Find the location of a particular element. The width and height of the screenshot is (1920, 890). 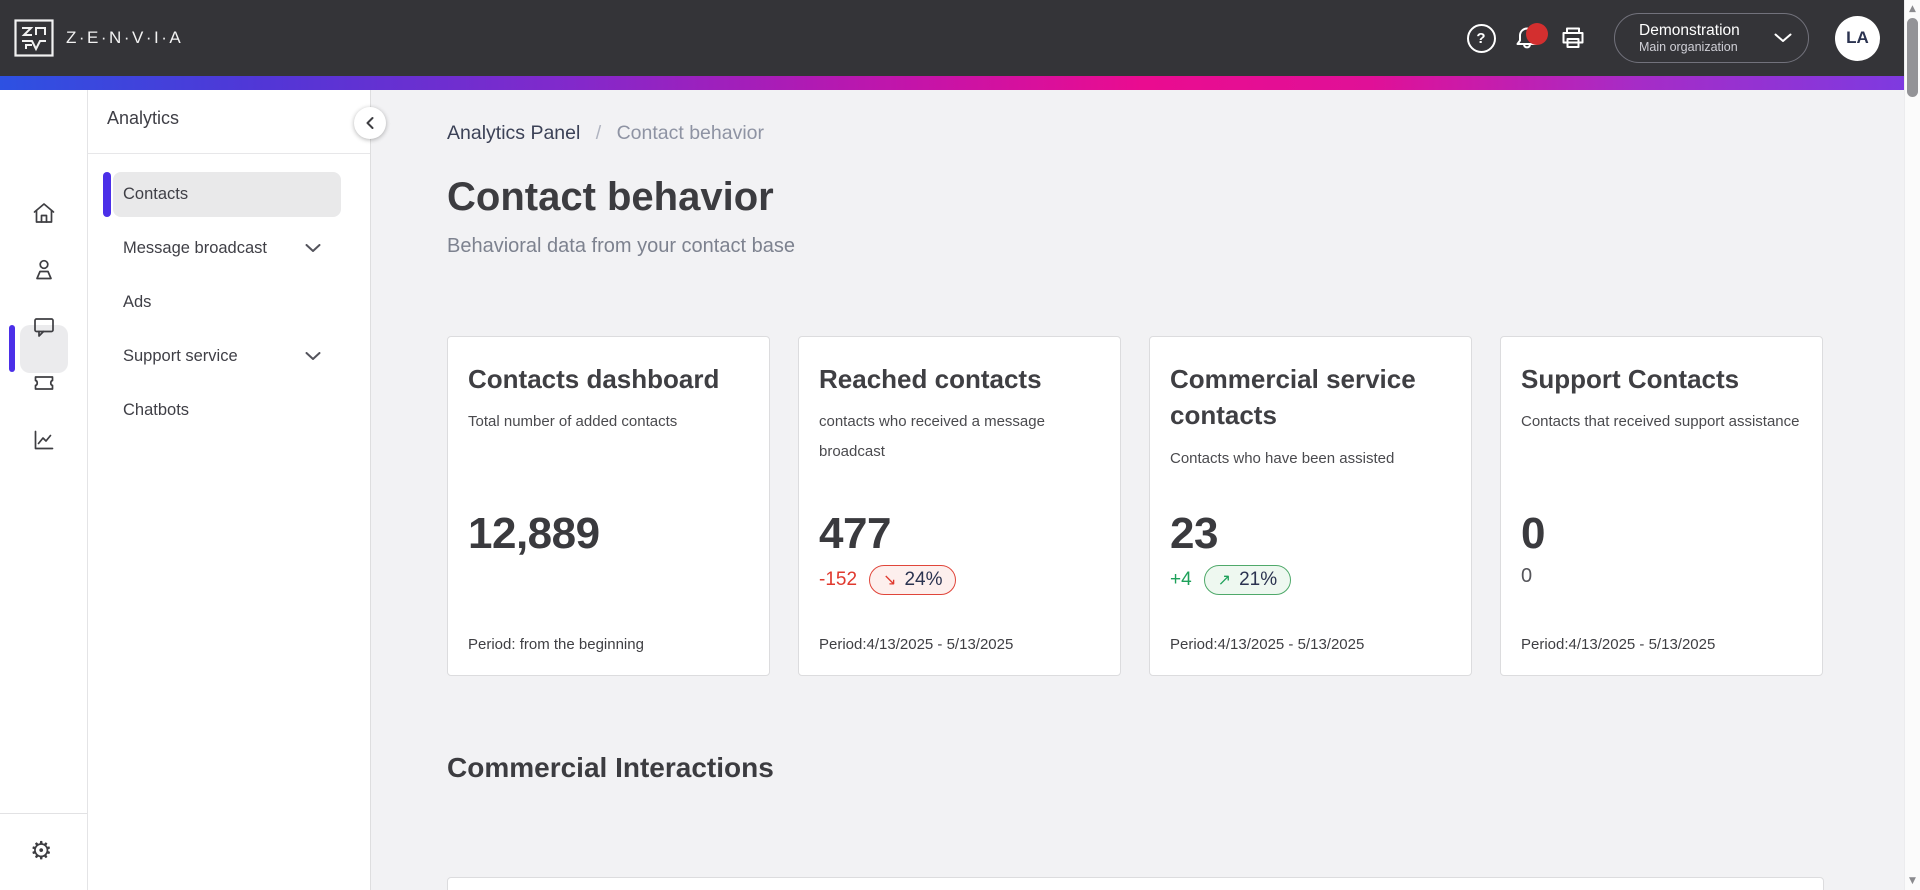

help-button: ? is located at coordinates (1481, 38).